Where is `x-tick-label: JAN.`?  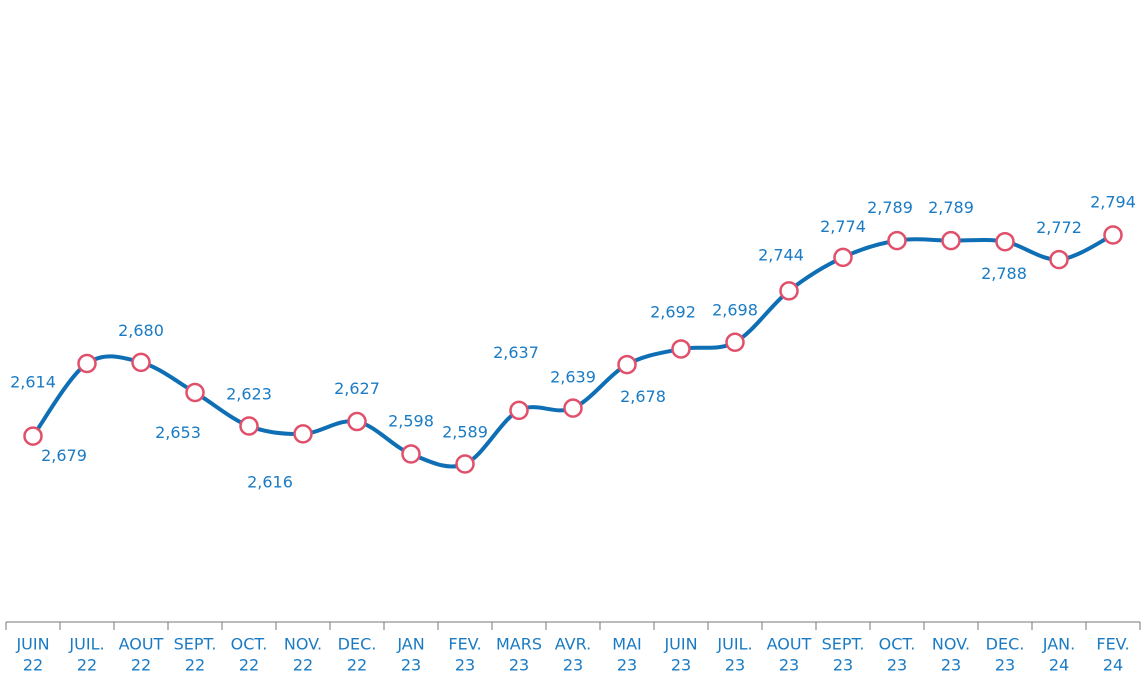
x-tick-label: JAN. is located at coordinates (1058, 644).